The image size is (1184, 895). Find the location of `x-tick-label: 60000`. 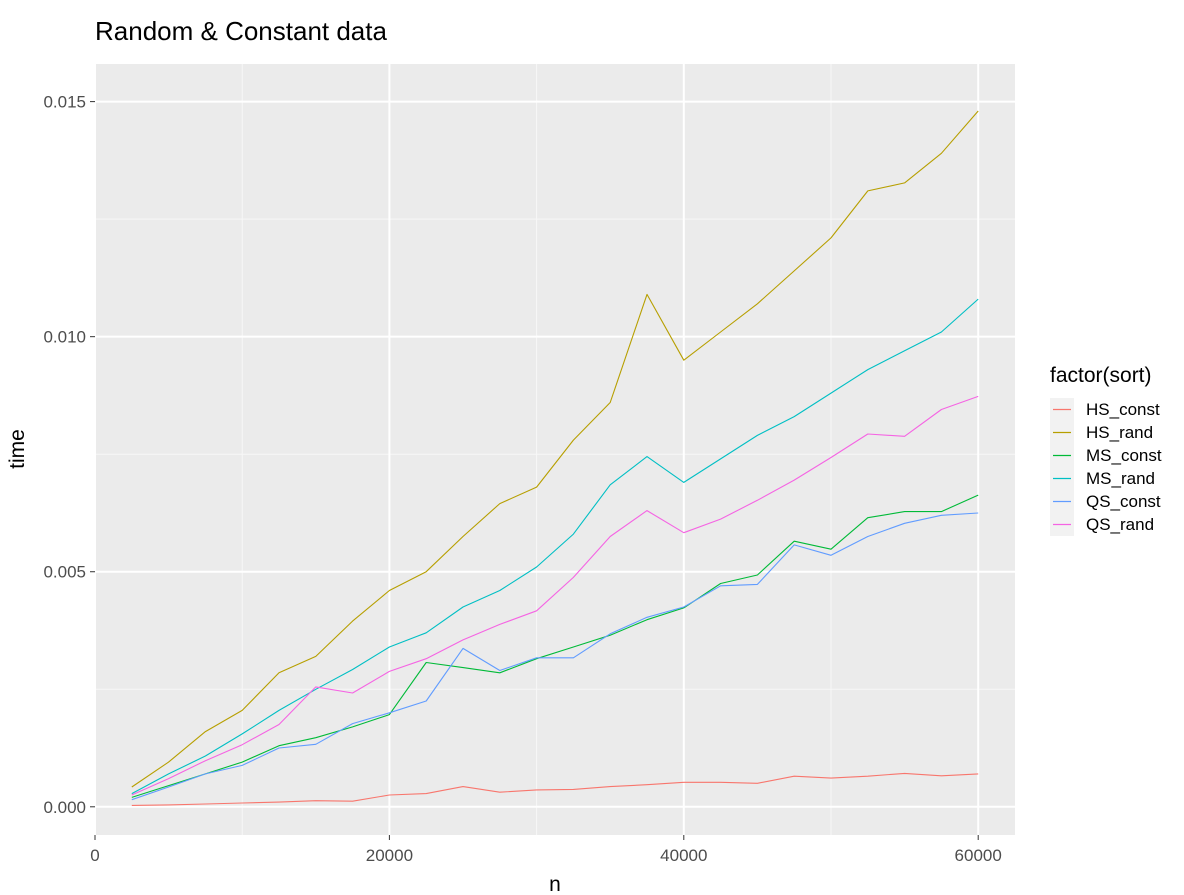

x-tick-label: 60000 is located at coordinates (978, 855).